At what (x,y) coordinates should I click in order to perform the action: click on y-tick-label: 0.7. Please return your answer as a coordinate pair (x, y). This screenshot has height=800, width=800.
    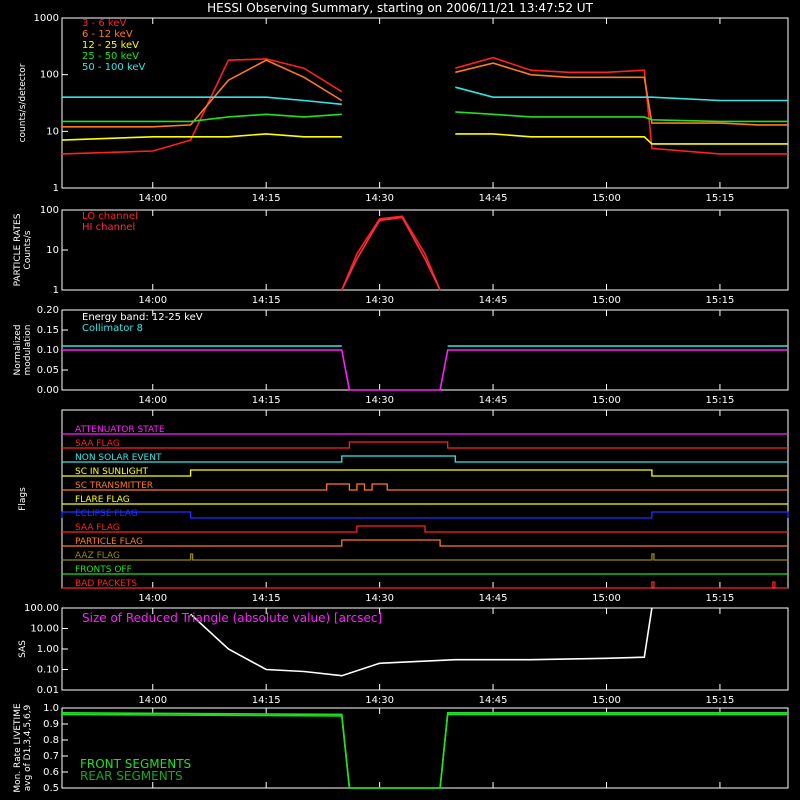
    Looking at the image, I should click on (51, 756).